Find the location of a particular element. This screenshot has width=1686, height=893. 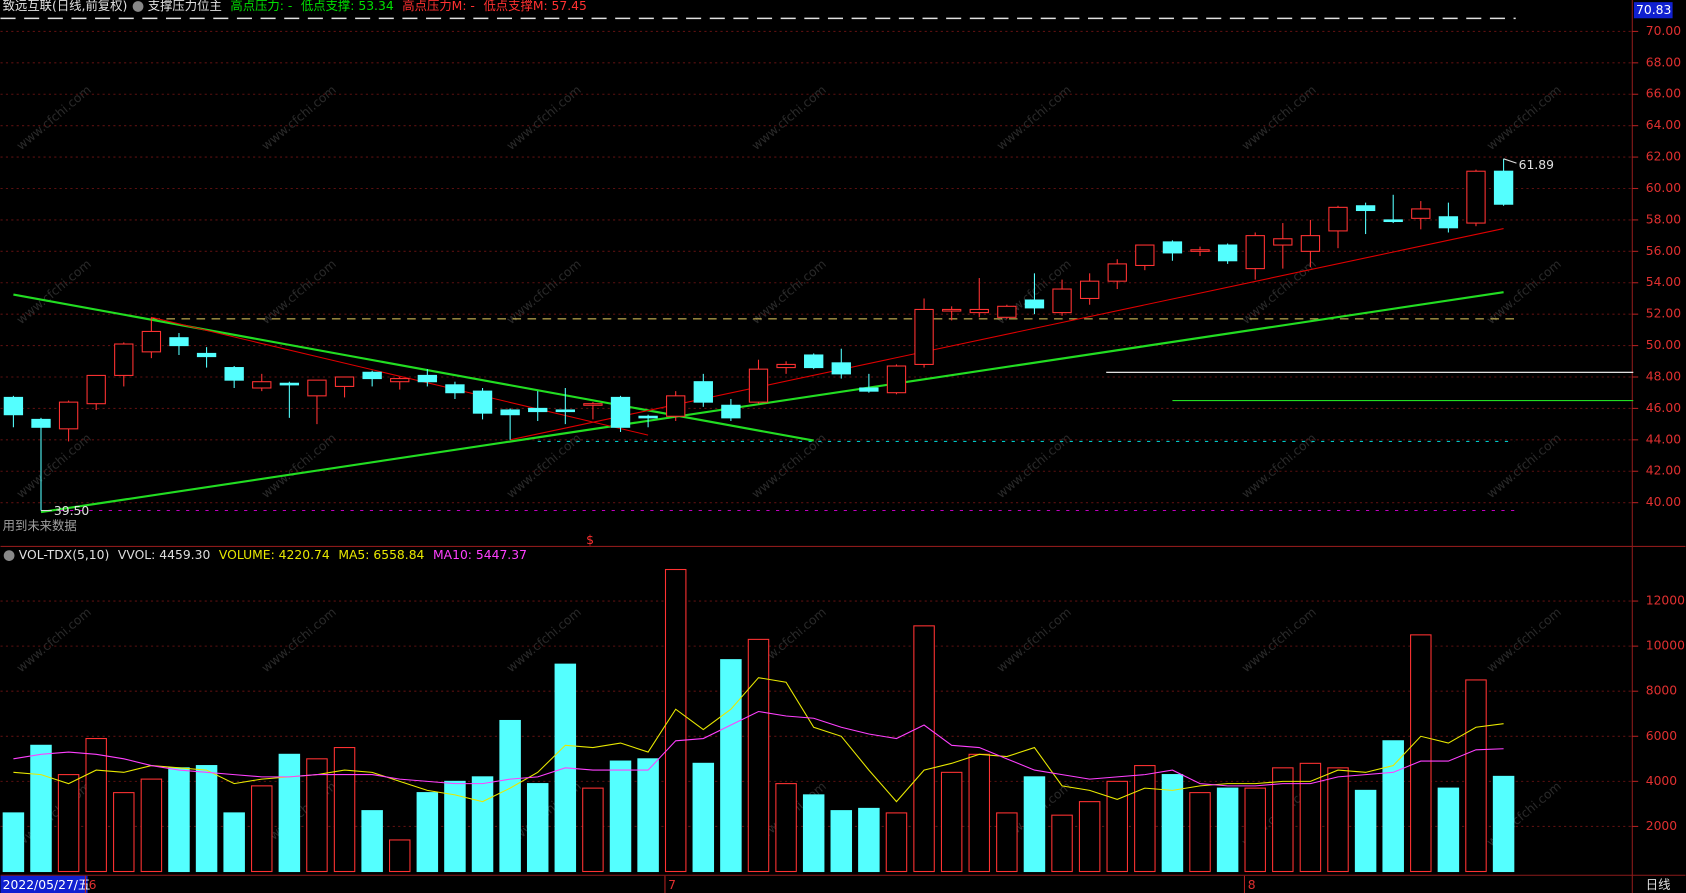

y-tick-label: 40.00 is located at coordinates (1663, 502).